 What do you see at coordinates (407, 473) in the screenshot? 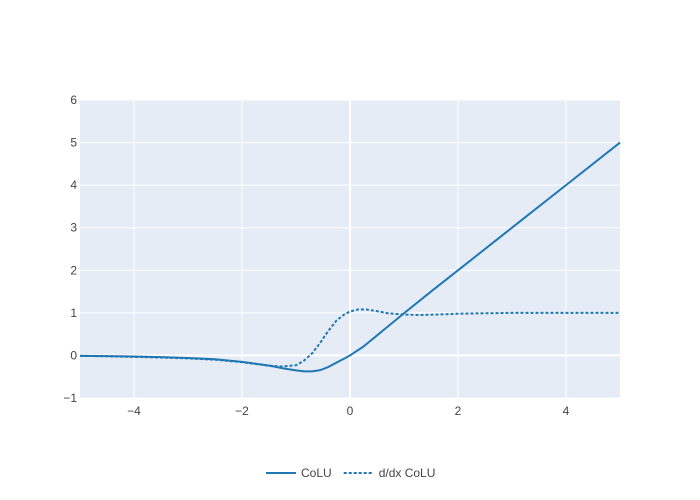
I see `legend-label: d/dx CoLU` at bounding box center [407, 473].